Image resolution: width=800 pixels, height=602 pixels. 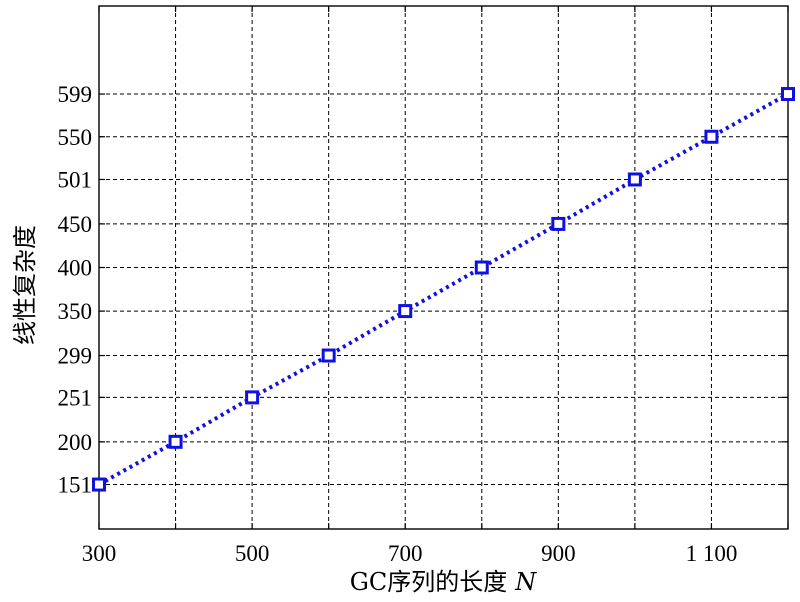 What do you see at coordinates (25, 285) in the screenshot?
I see `y-axis-label: 线性复杂度` at bounding box center [25, 285].